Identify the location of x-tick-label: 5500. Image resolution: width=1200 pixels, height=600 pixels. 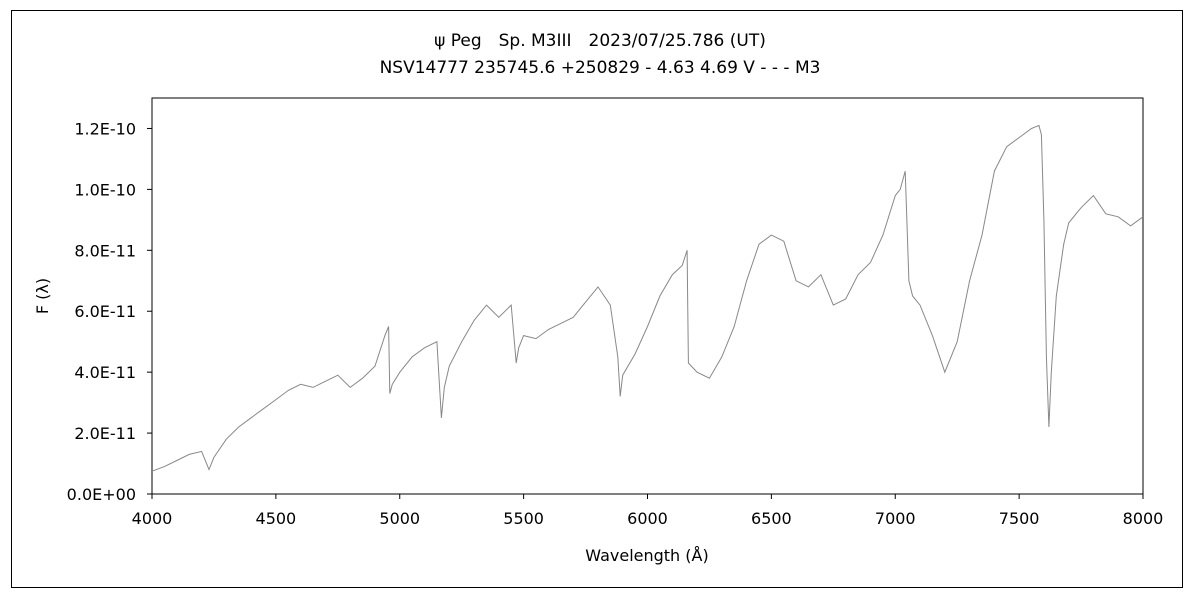
(523, 518).